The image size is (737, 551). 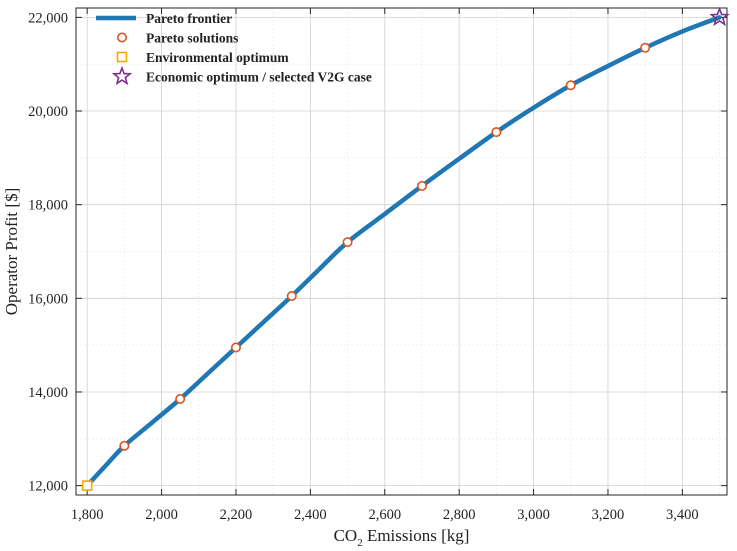 What do you see at coordinates (48, 393) in the screenshot?
I see `y-tick-label: 14,000` at bounding box center [48, 393].